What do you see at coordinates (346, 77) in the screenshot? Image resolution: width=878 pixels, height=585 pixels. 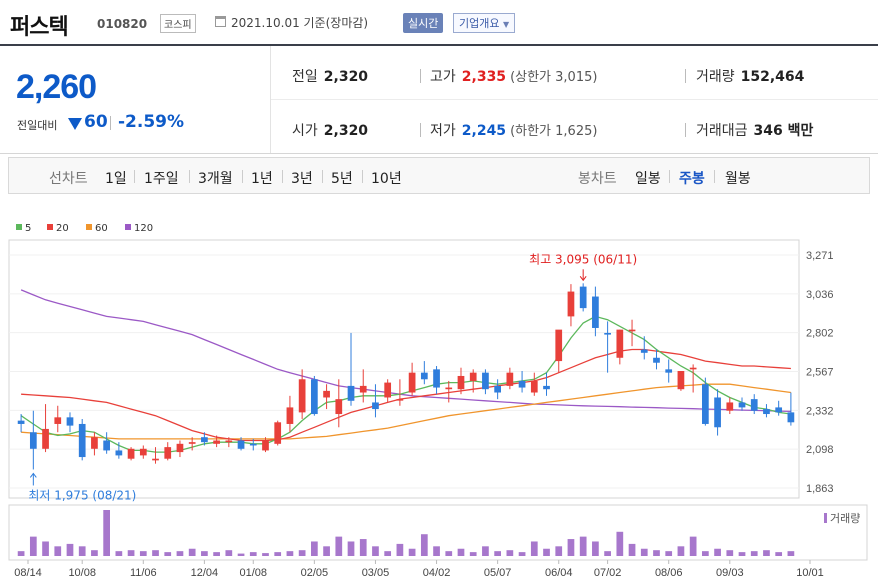 I see `prev-close-value: 2,320` at bounding box center [346, 77].